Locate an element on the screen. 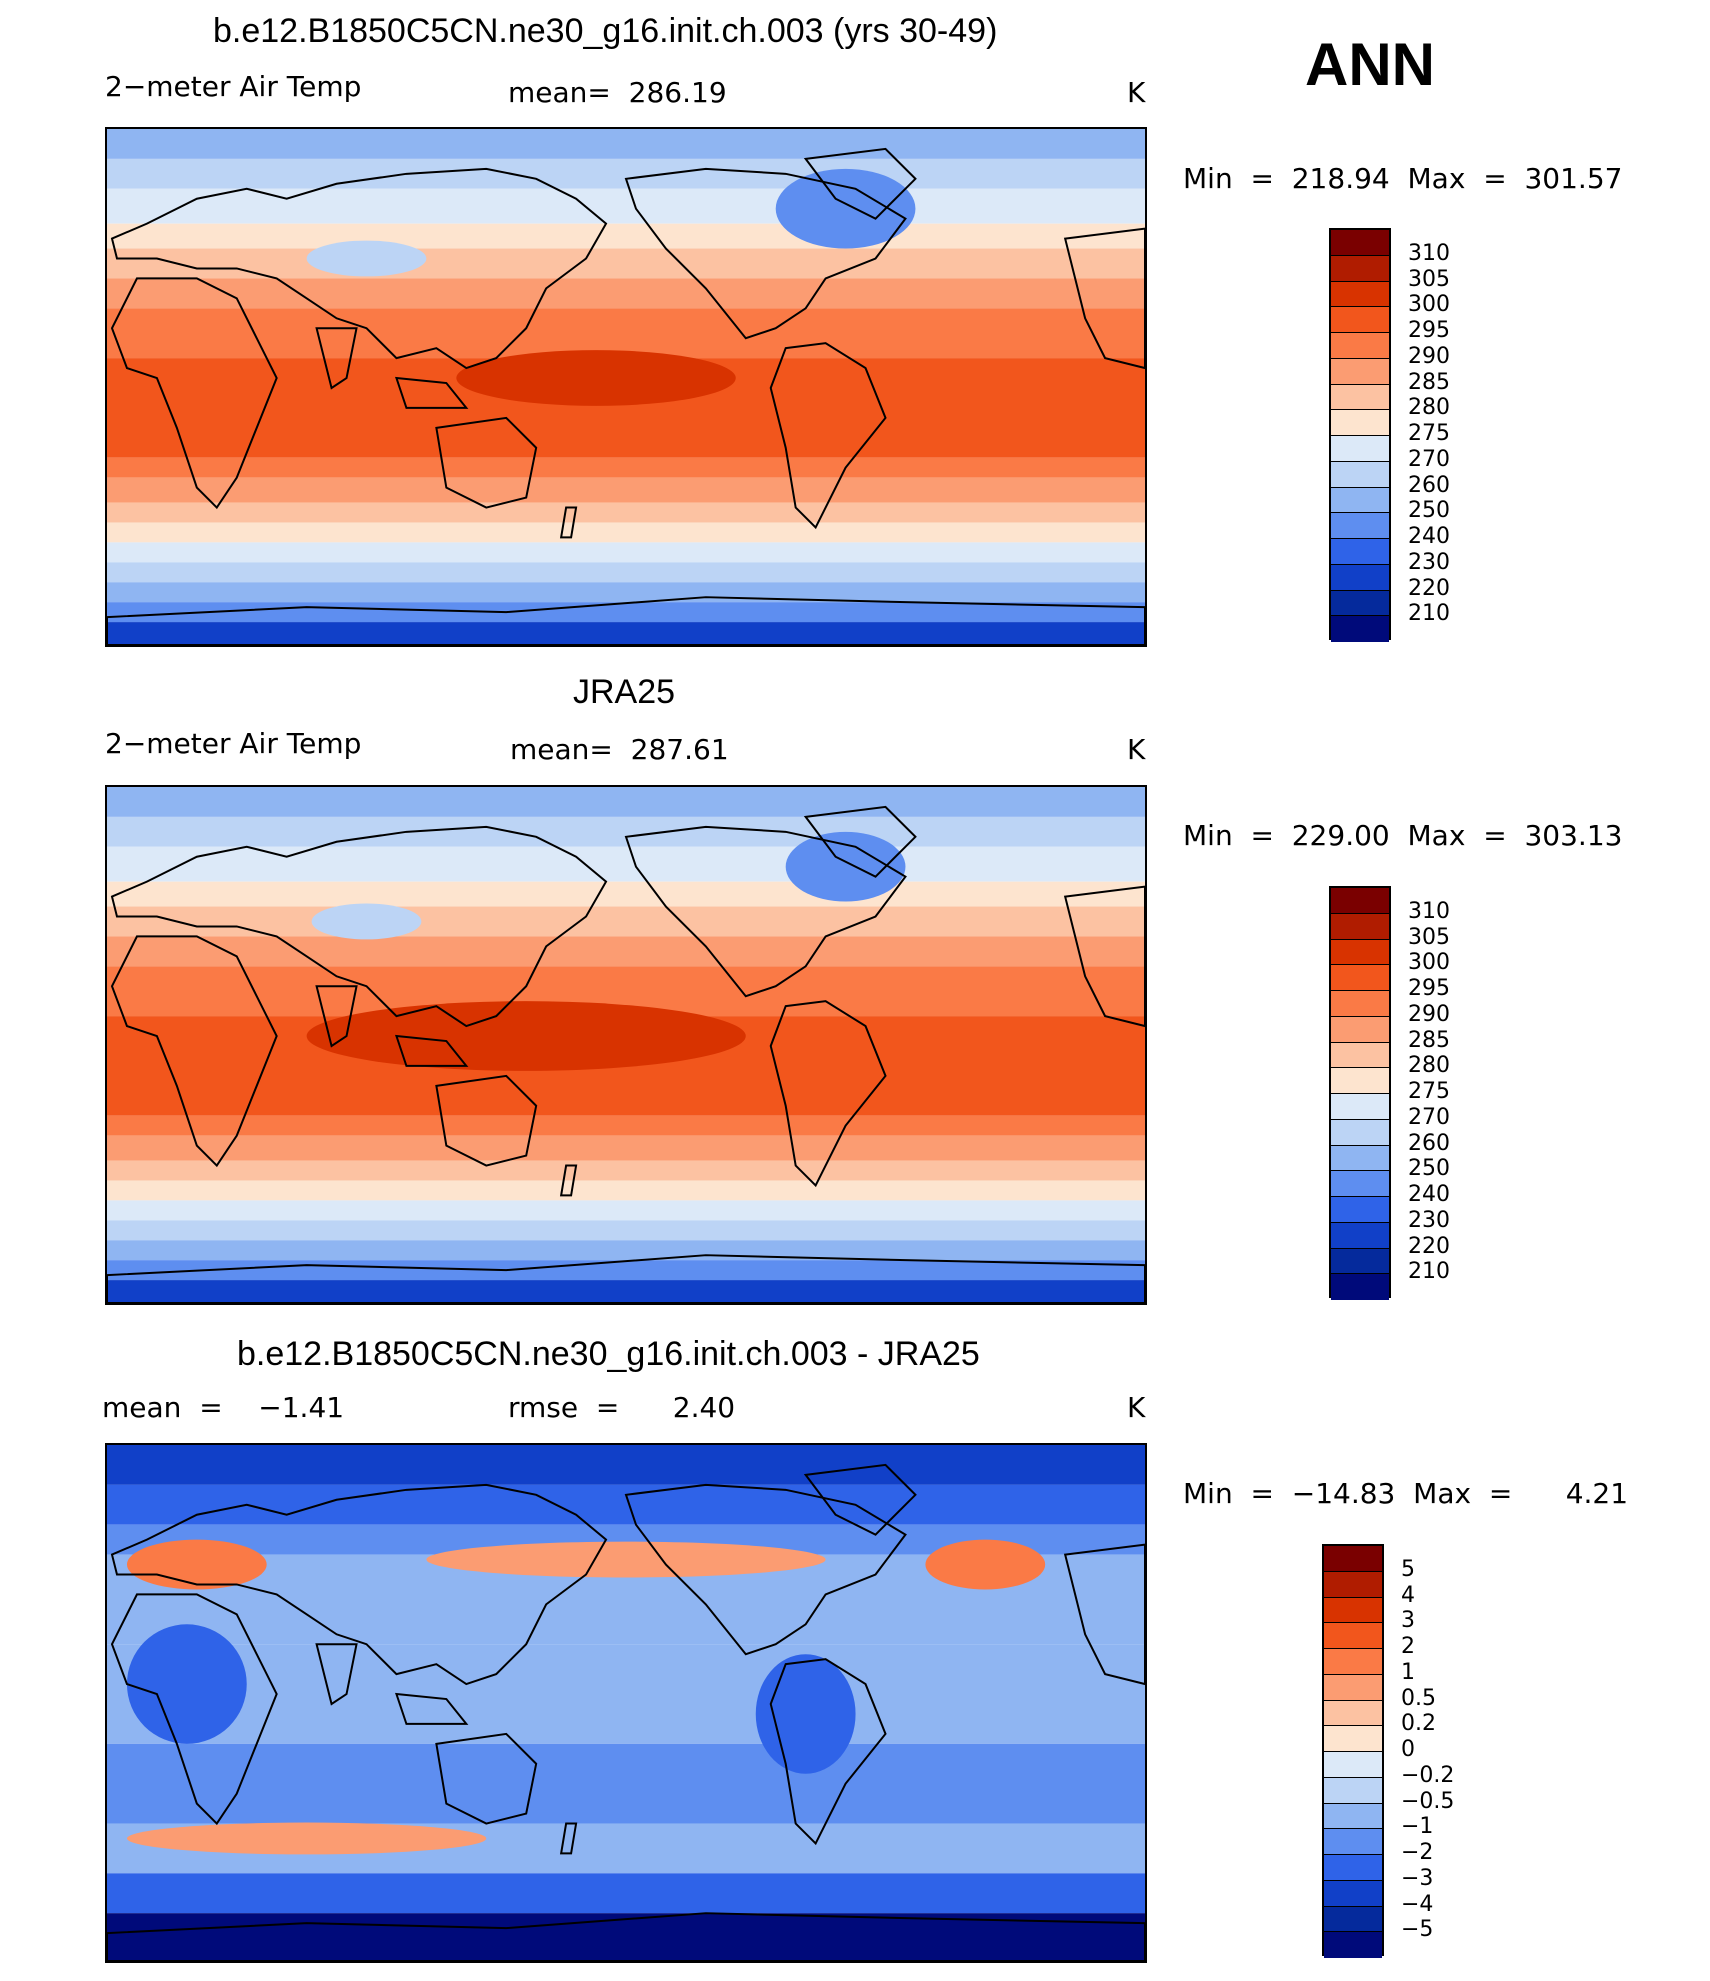 The height and width of the screenshot is (1981, 1710). panel-2-variable-label: 2−meter Air Temp is located at coordinates (233, 743).